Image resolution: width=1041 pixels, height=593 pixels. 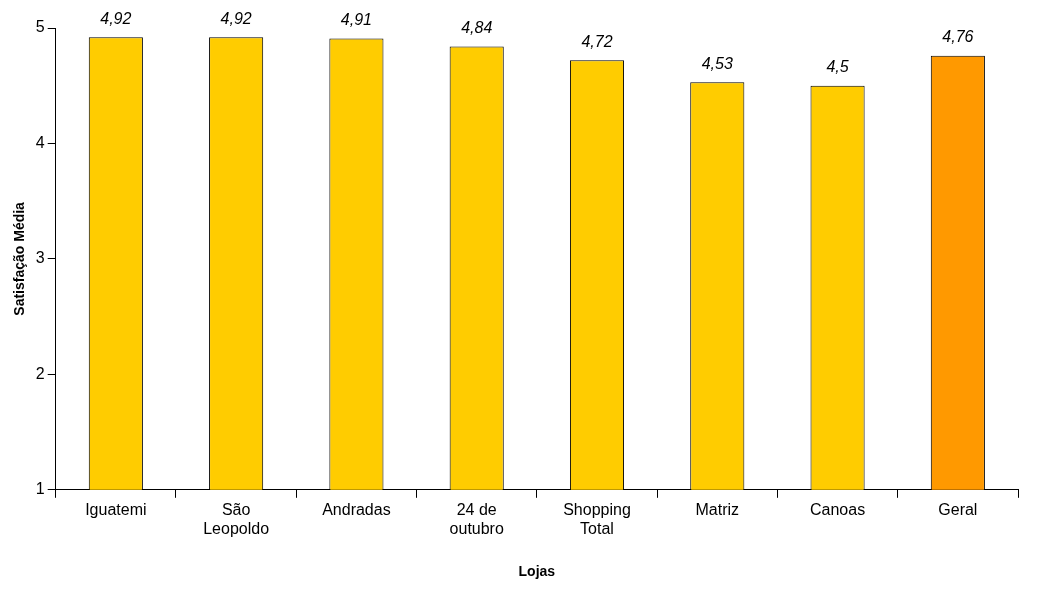 I want to click on data-label: 4,84, so click(x=477, y=27).